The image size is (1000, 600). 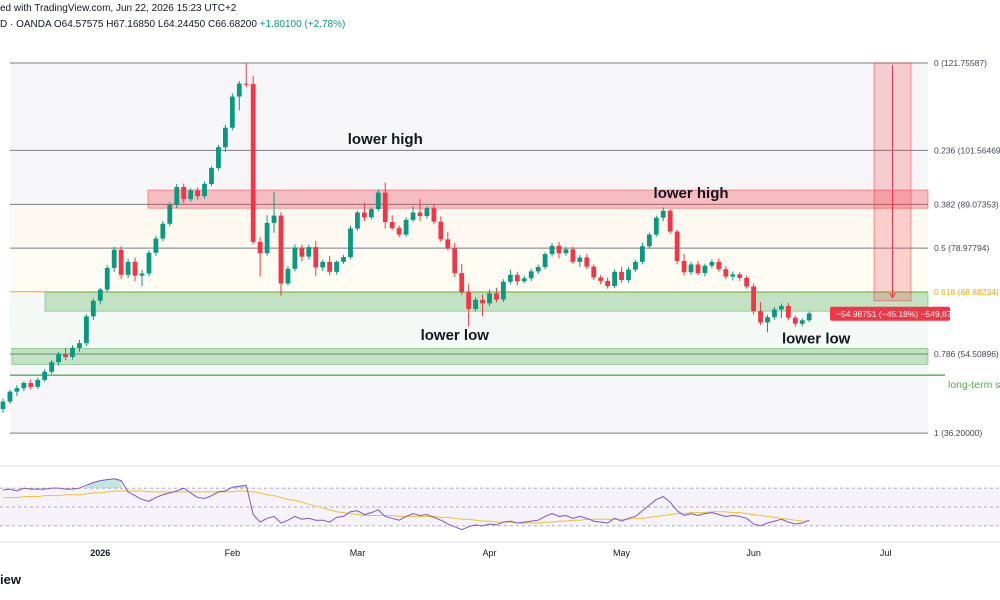 What do you see at coordinates (78, 24) in the screenshot?
I see `open-value: O64.57575` at bounding box center [78, 24].